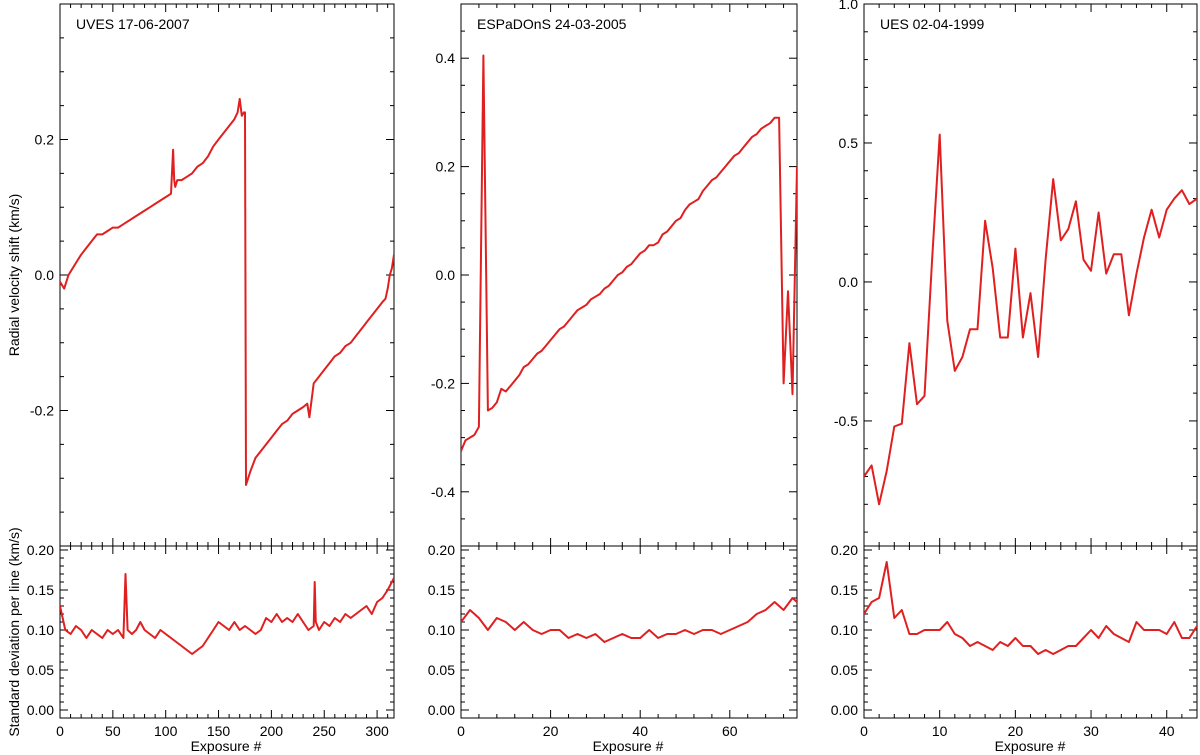 This screenshot has height=755, width=1200. I want to click on ues-rv-series-line, so click(1030, 319).